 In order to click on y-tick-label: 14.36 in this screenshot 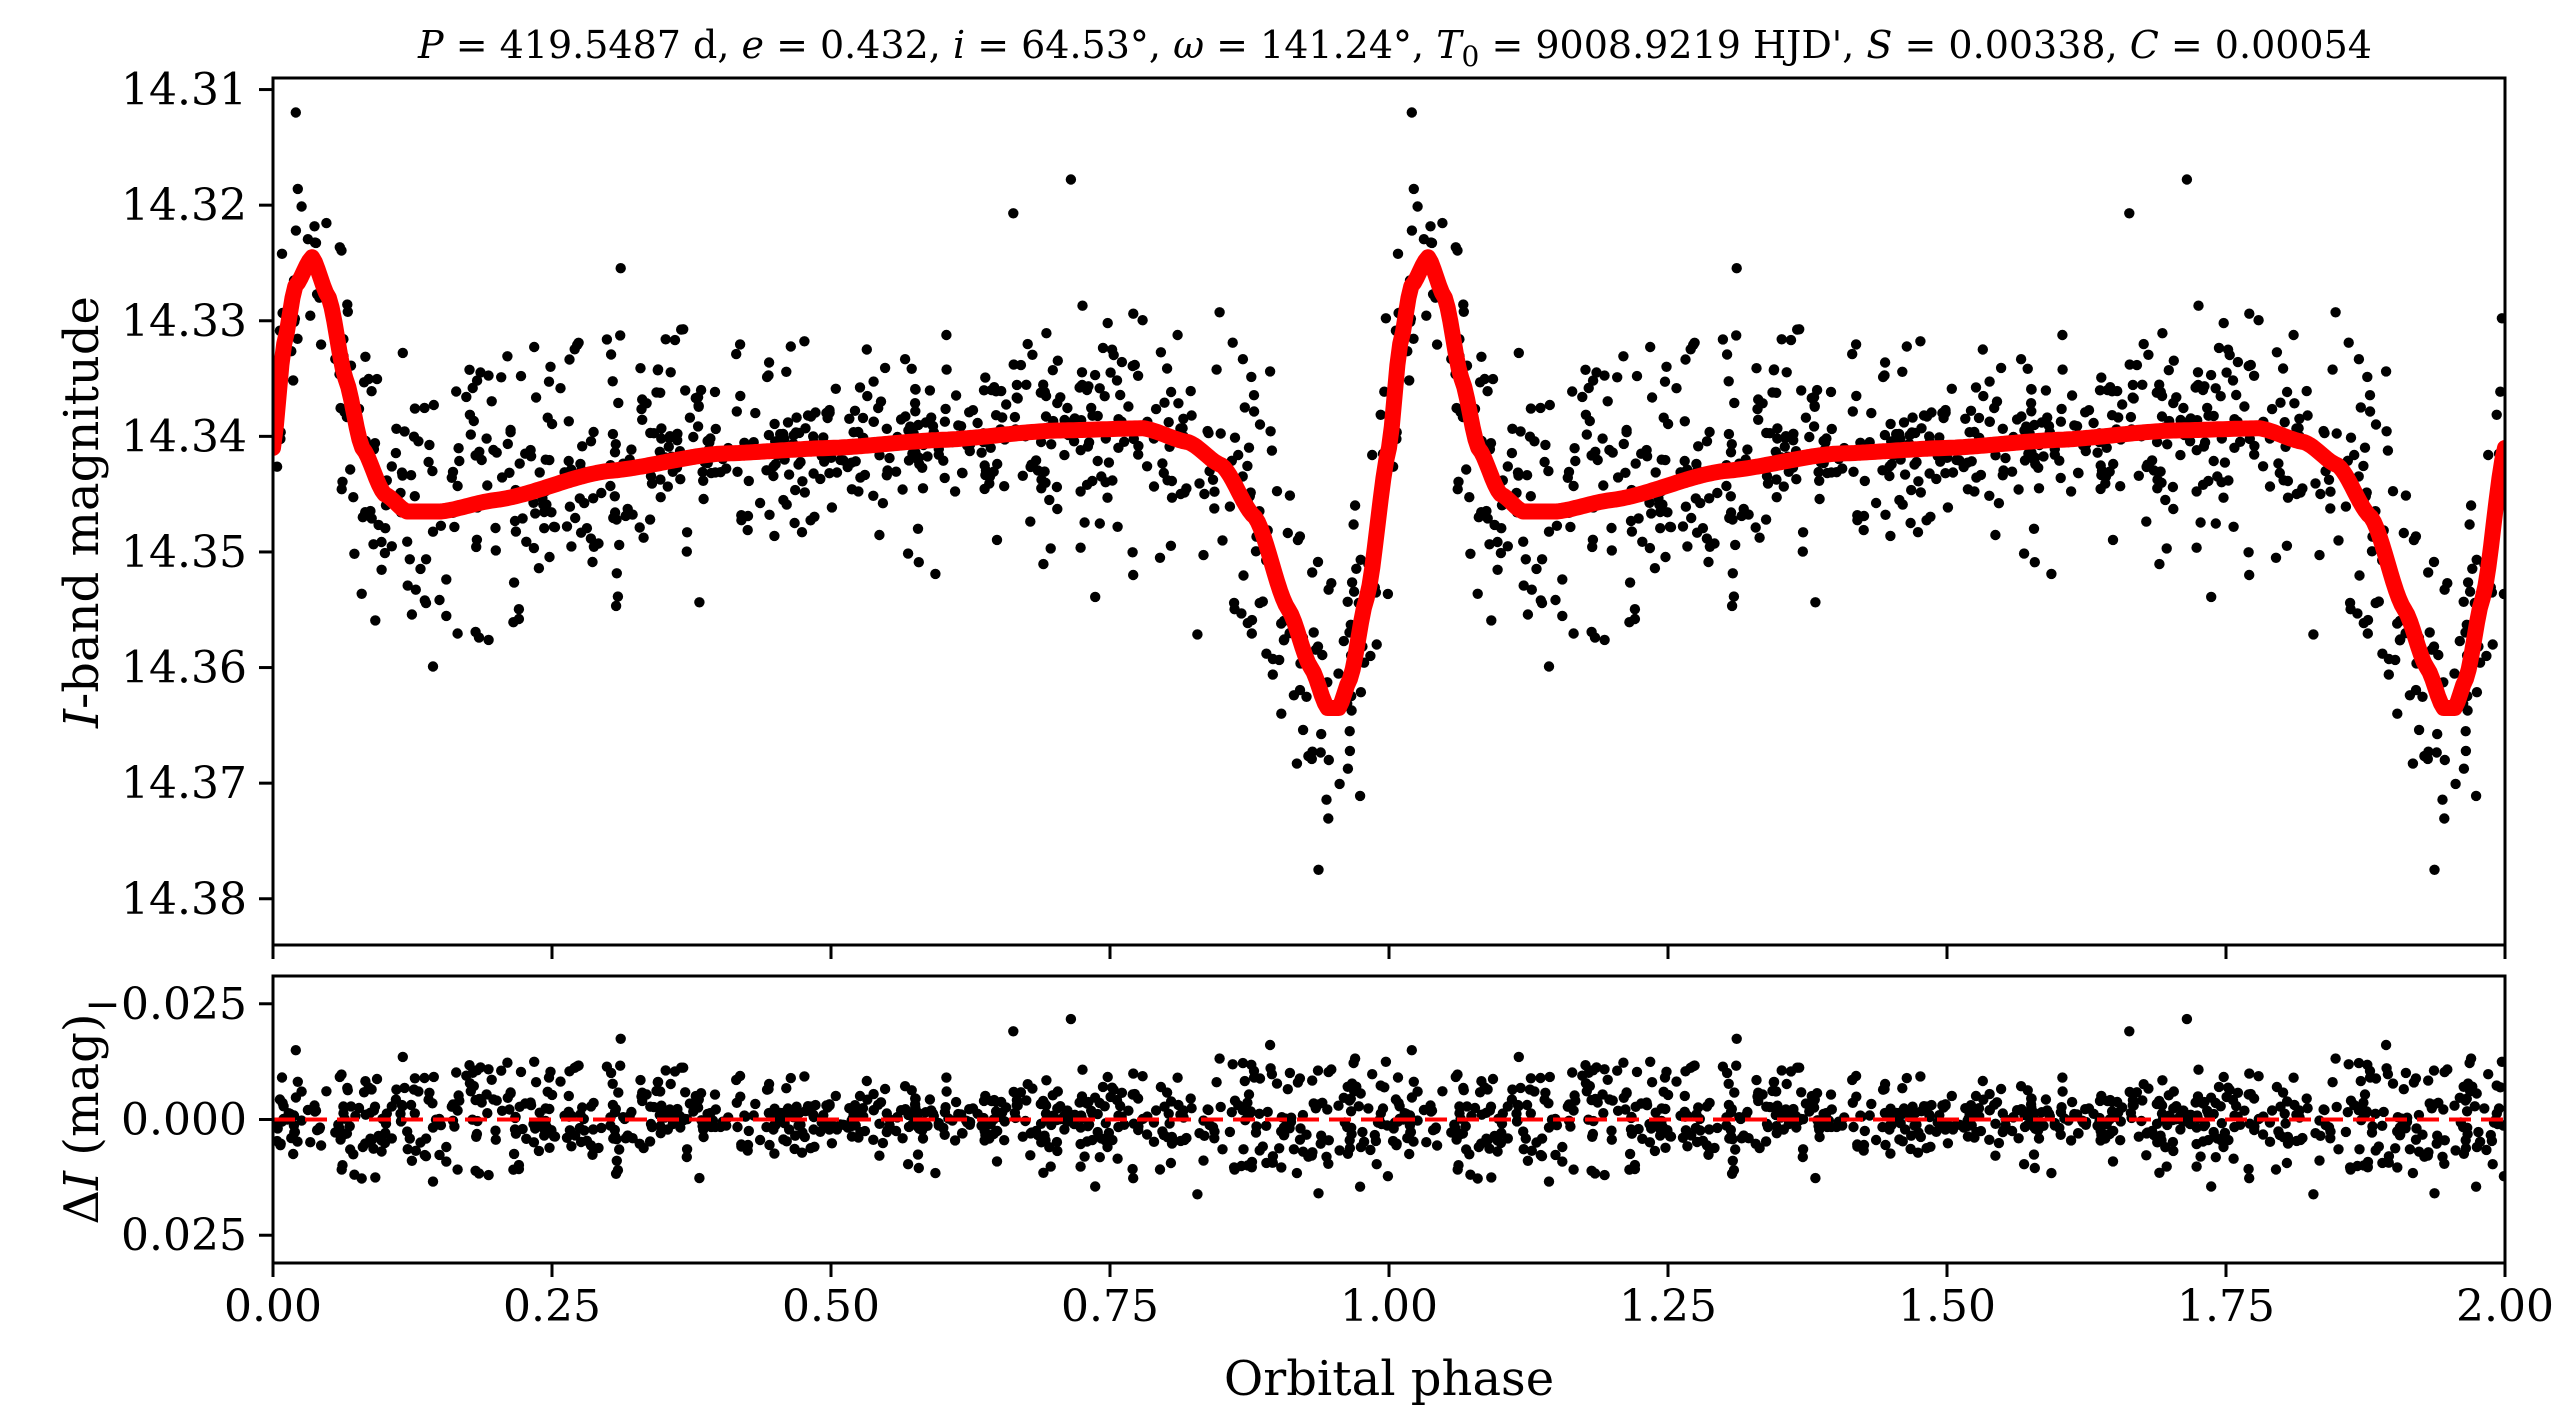, I will do `click(184, 668)`.